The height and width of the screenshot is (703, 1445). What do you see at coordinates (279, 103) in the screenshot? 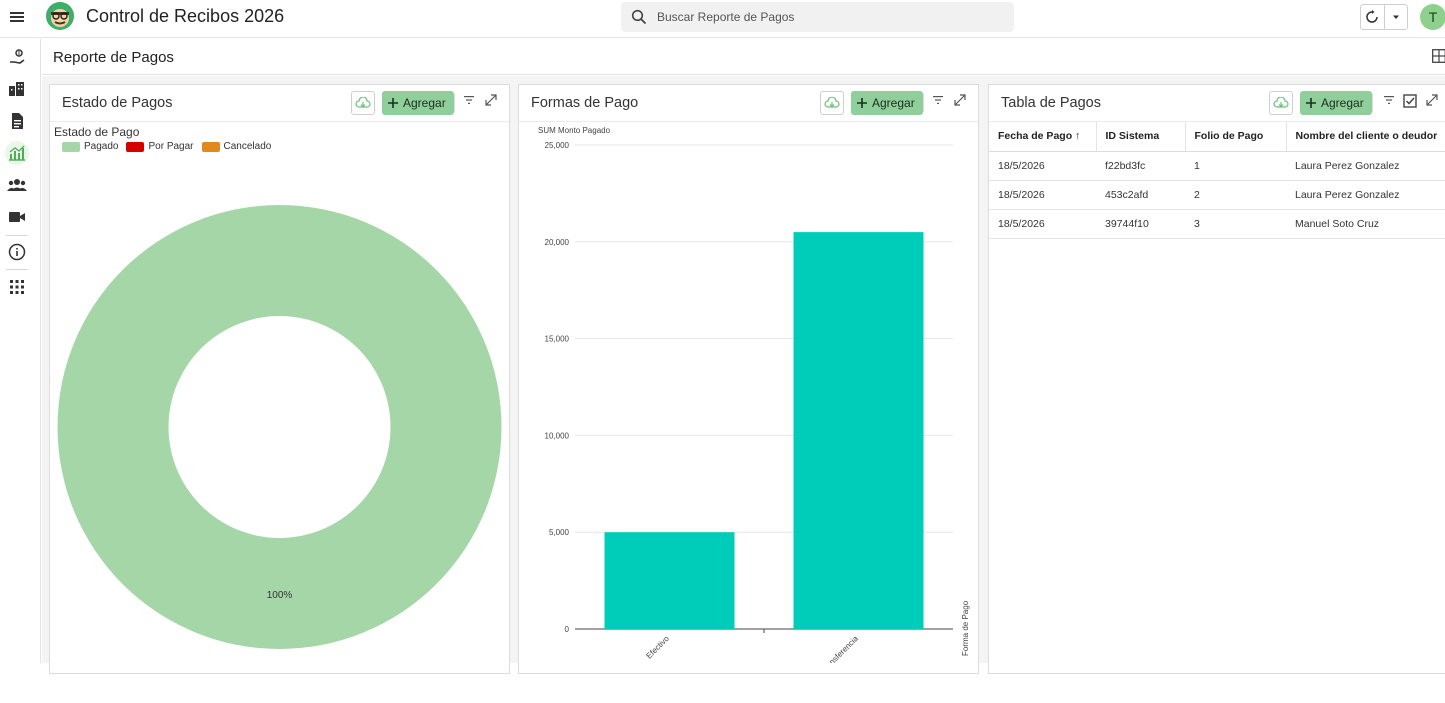
I see `panel-header: Estado de Pagos Agregar` at bounding box center [279, 103].